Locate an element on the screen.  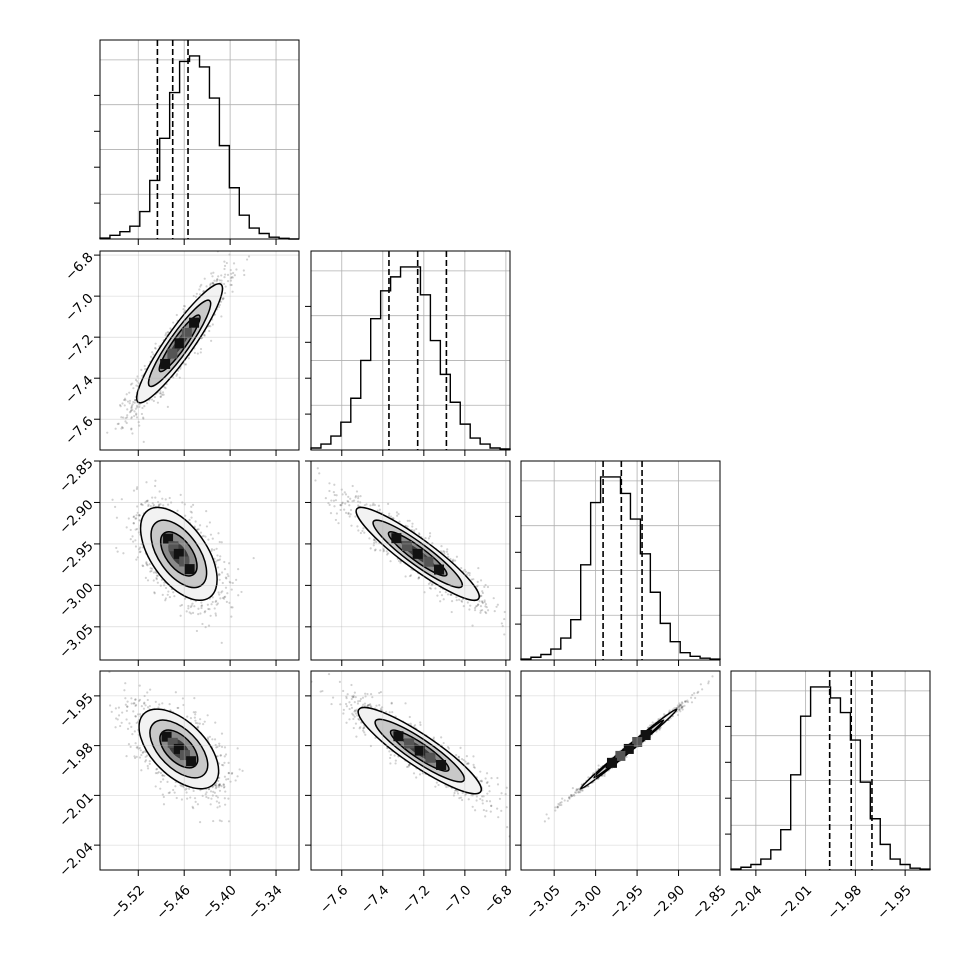
y-tick-label: −7.2 is located at coordinates (79, 349).